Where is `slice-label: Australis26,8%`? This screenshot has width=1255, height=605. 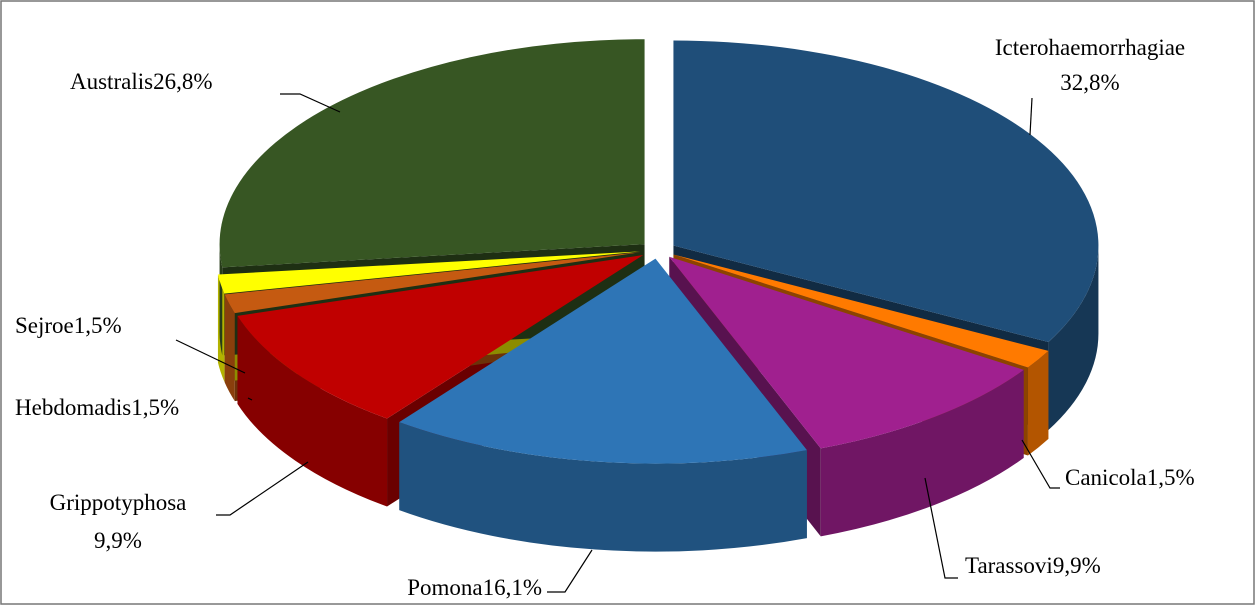 slice-label: Australis26,8% is located at coordinates (141, 81).